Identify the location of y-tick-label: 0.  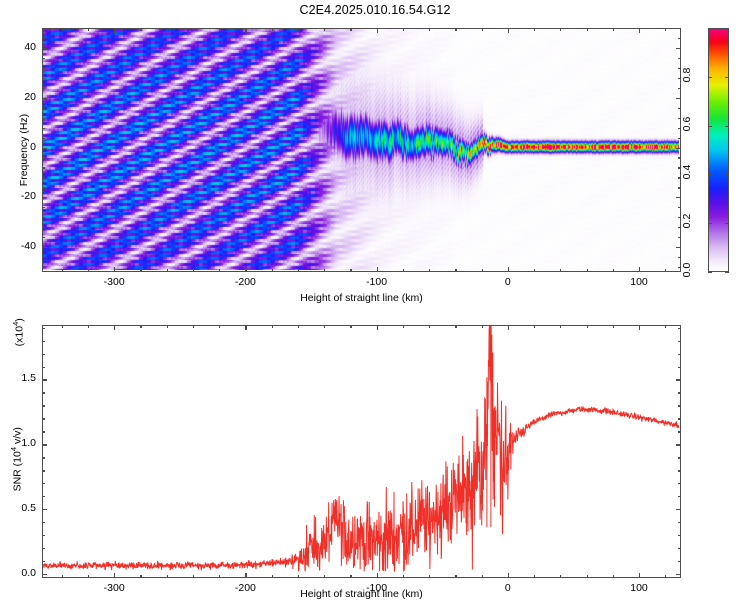
(33, 146).